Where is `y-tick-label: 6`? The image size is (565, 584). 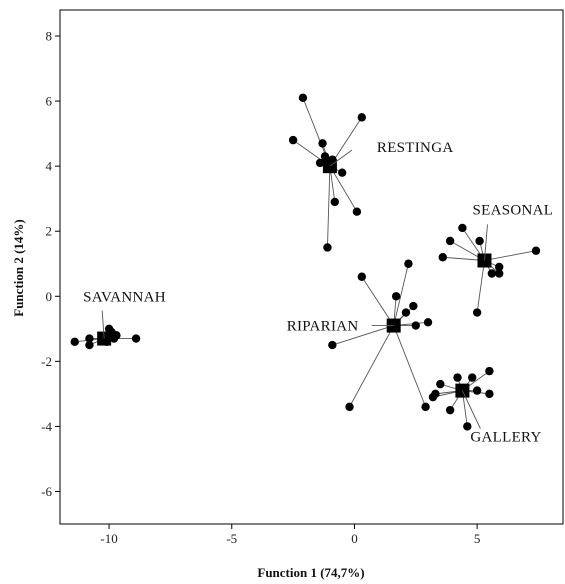 y-tick-label: 6 is located at coordinates (49, 101).